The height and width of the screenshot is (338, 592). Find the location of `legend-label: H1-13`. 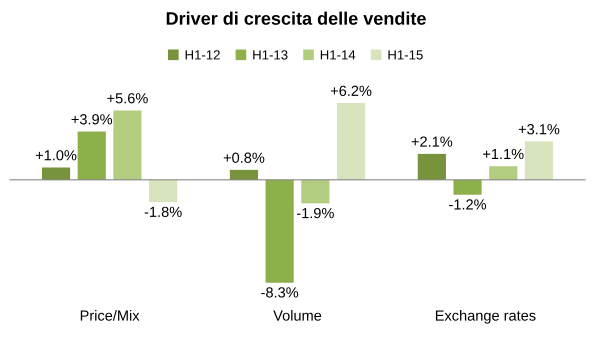

legend-label: H1-13 is located at coordinates (270, 55).